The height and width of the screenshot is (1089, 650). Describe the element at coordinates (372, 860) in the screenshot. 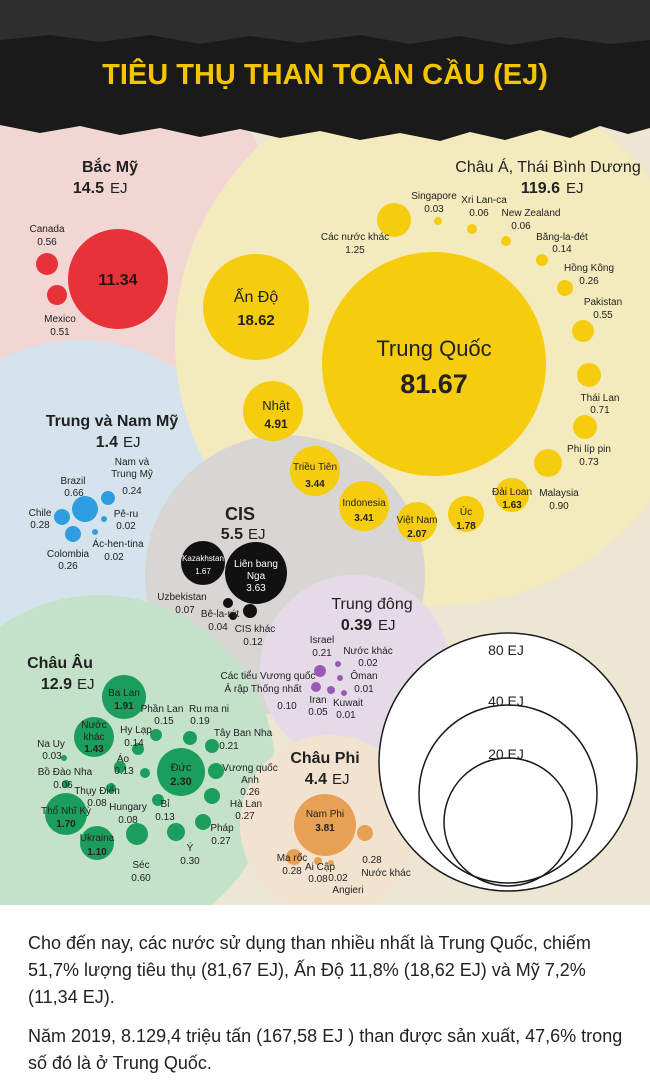

I see `africa-other-value: 0.28` at that location.